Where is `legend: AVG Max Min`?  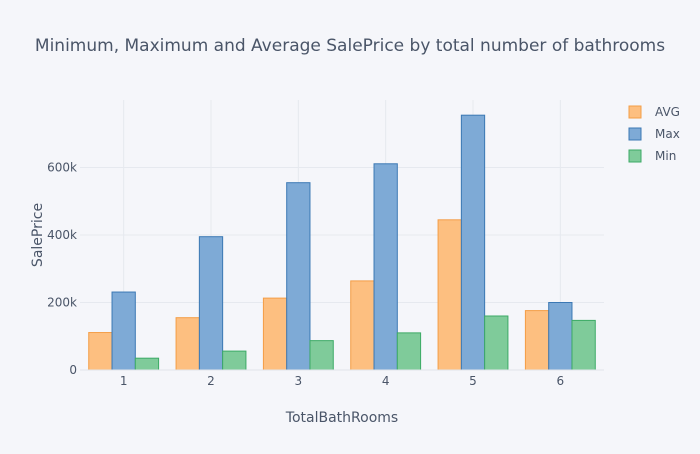
legend: AVG Max Min is located at coordinates (654, 134).